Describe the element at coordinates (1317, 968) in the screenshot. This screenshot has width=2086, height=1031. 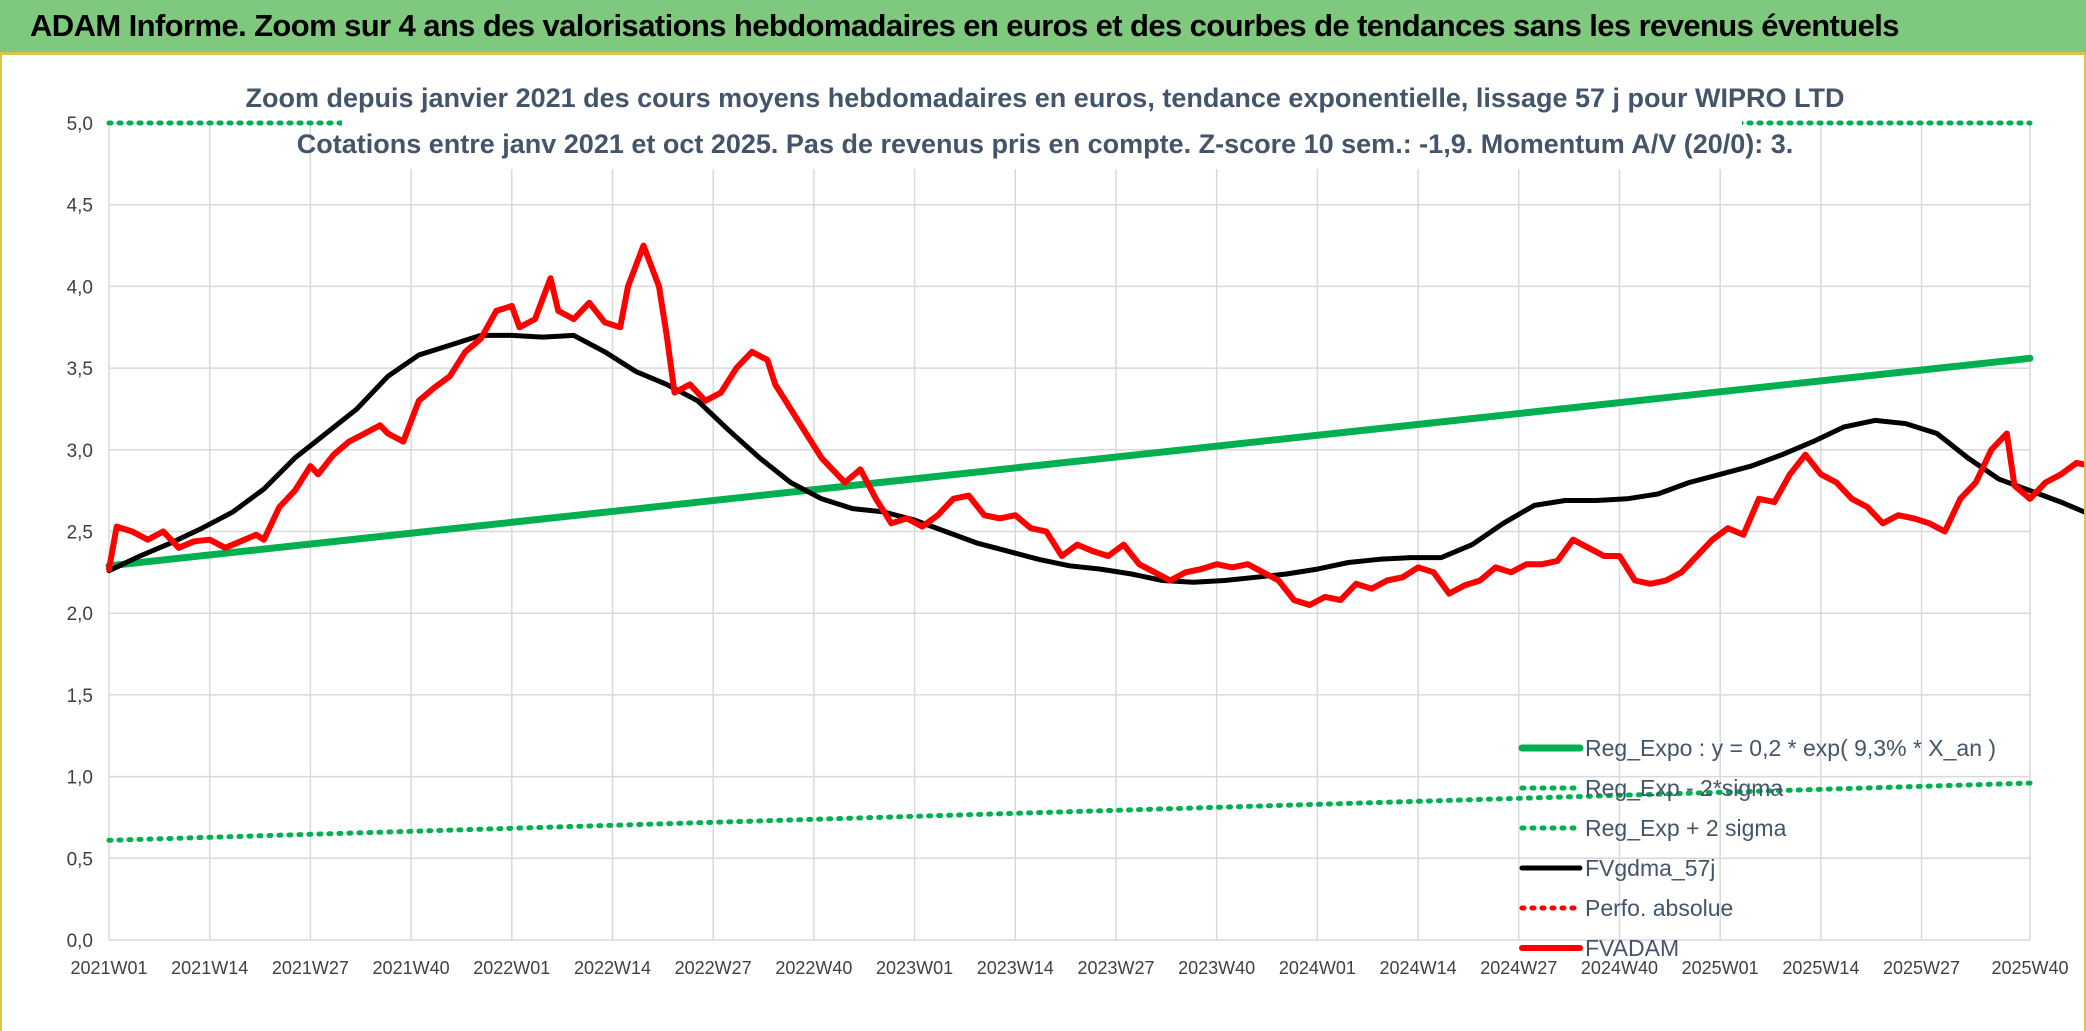
I see `x-tick-label: 2024W01` at that location.